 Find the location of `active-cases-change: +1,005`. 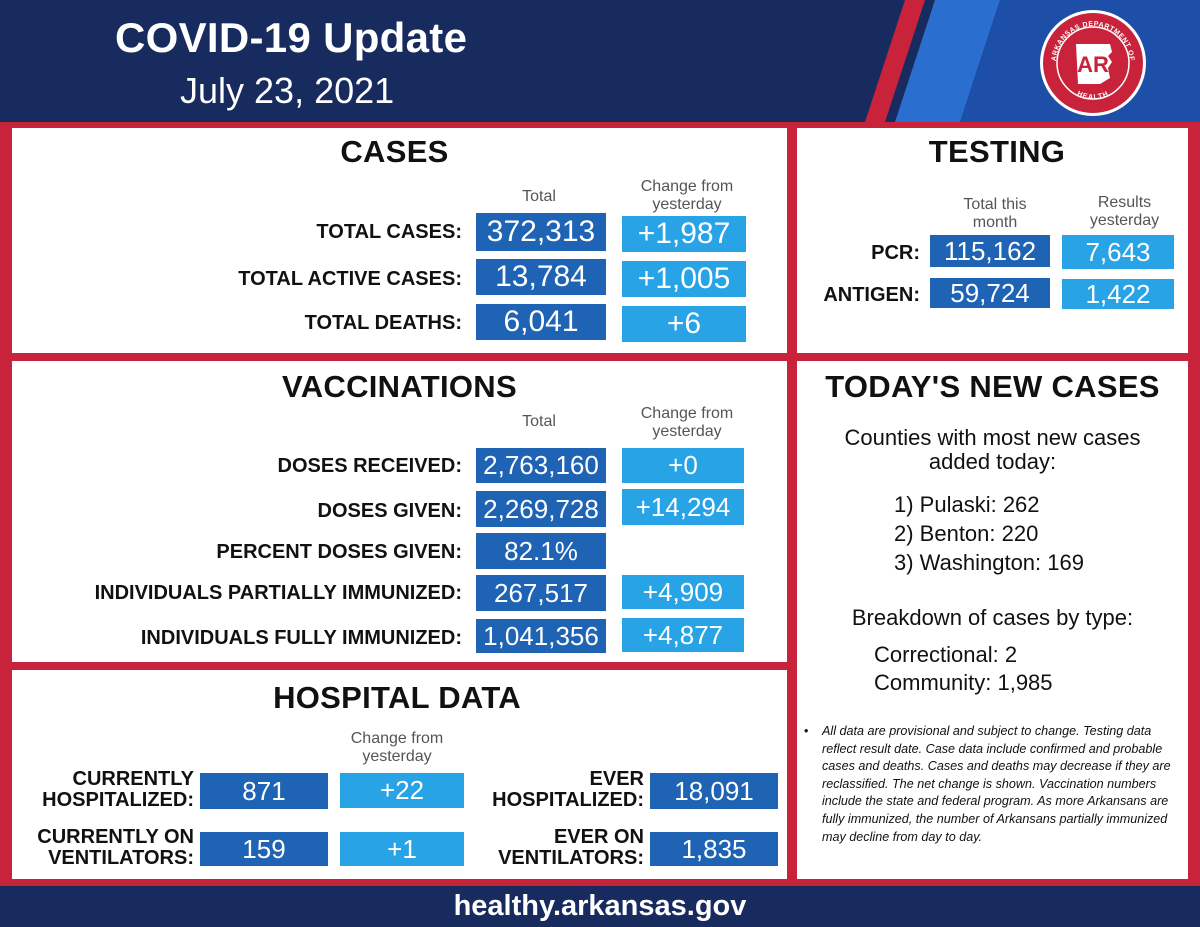

active-cases-change: +1,005 is located at coordinates (684, 279).